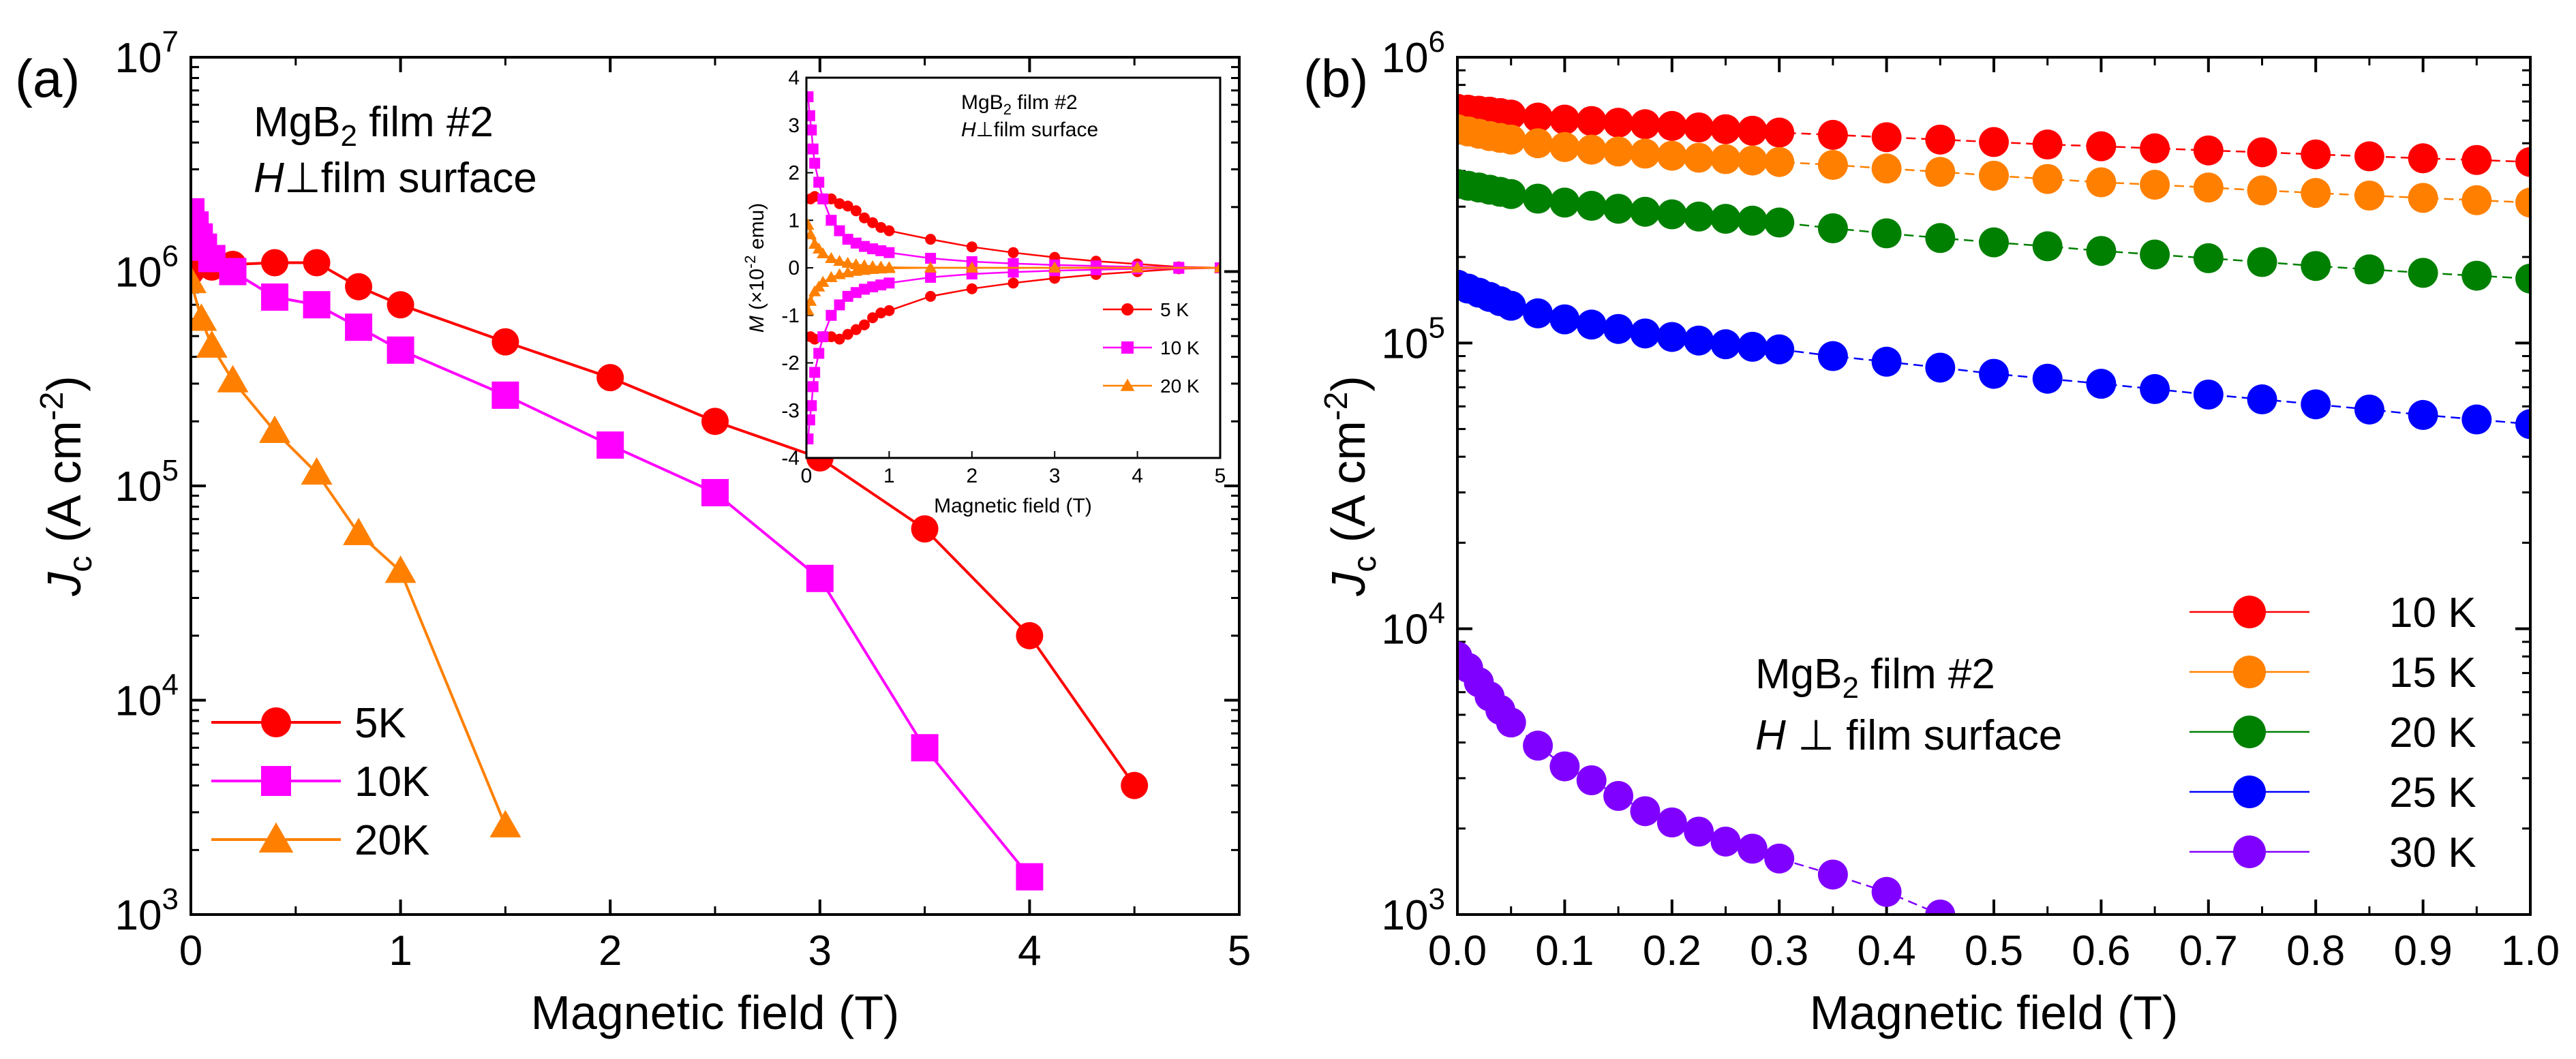  What do you see at coordinates (1350, 485) in the screenshot?
I see `panel-b-y-axis-title: Jc (A cm-2)` at bounding box center [1350, 485].